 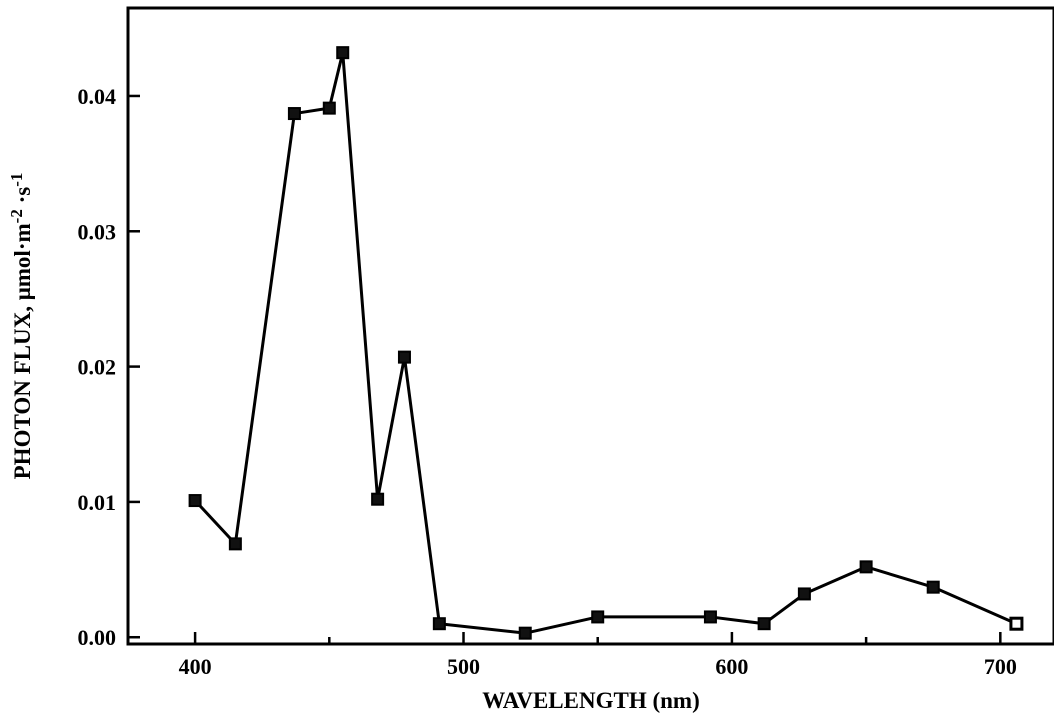 I want to click on x-tick-label: 500, so click(x=463, y=666).